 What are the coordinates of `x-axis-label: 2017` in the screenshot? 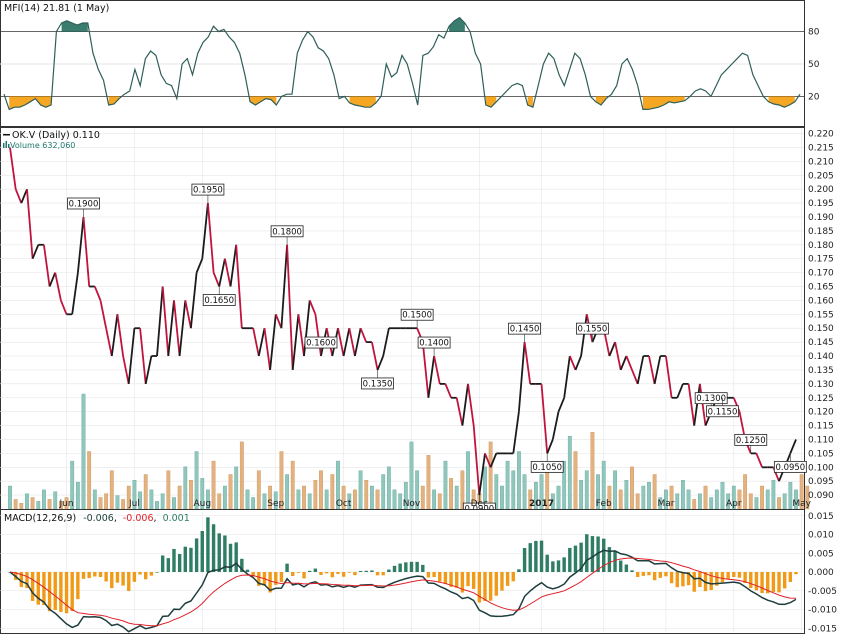 It's located at (541, 504).